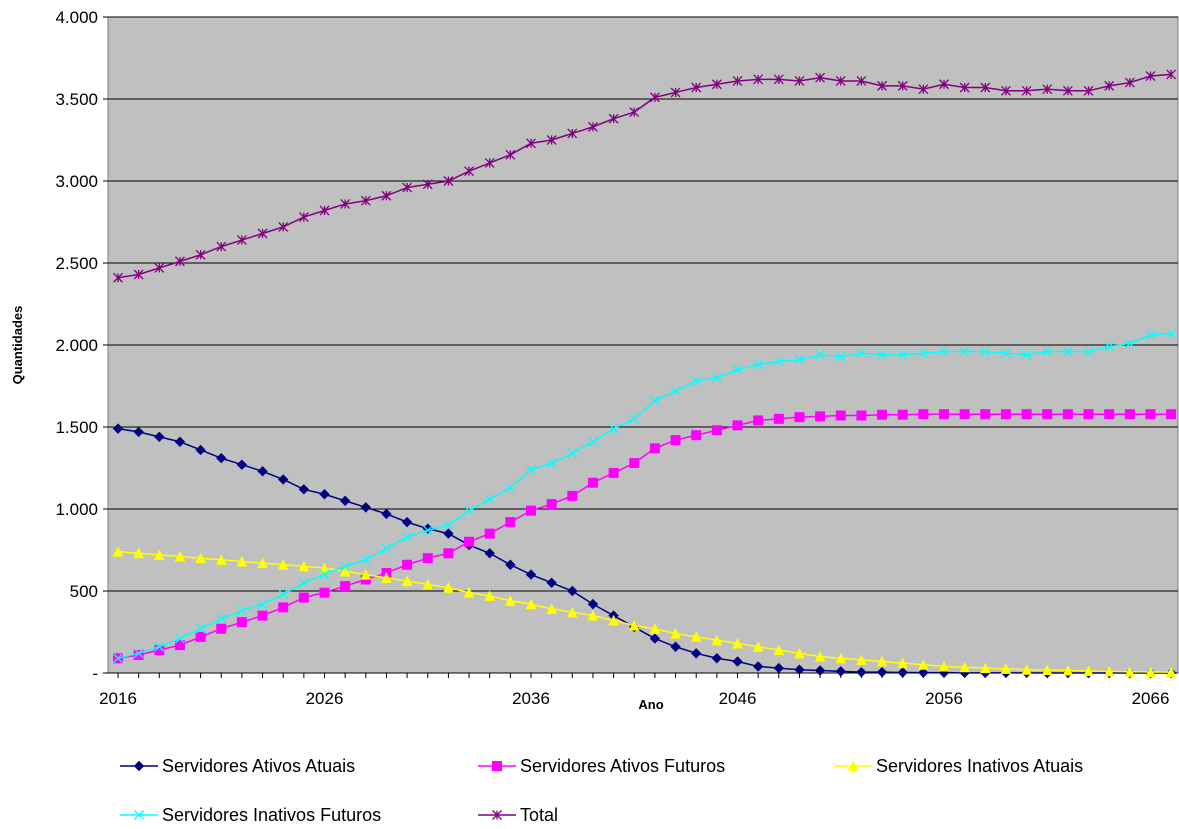 This screenshot has width=1179, height=829. What do you see at coordinates (258, 766) in the screenshot?
I see `legend-label: Servidores Ativos Atuais` at bounding box center [258, 766].